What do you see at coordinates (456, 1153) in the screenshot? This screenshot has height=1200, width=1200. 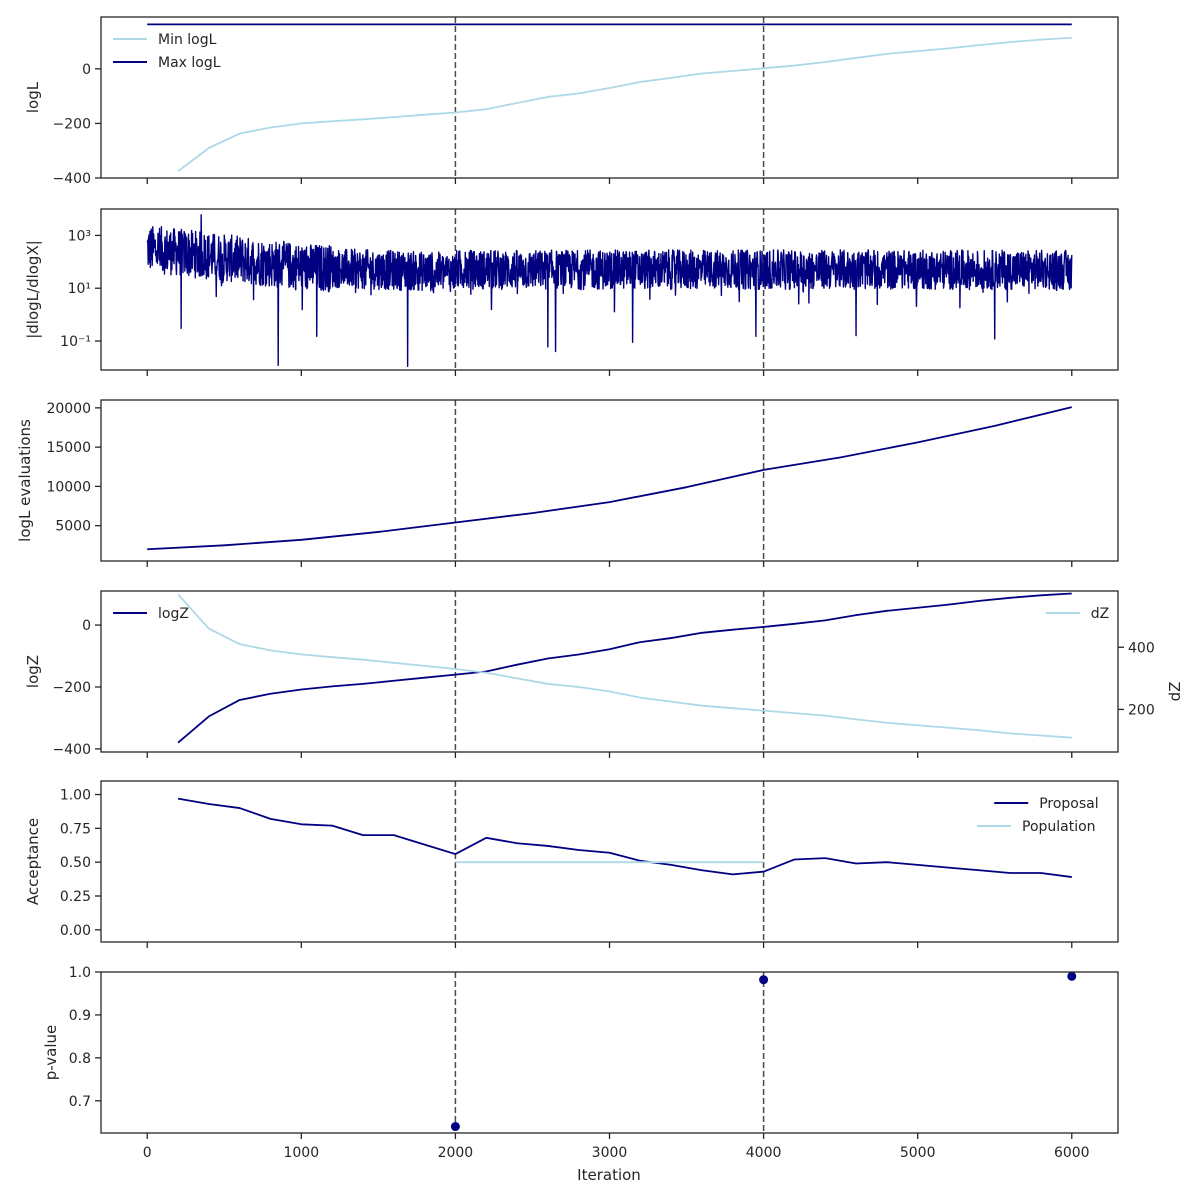 I see `x-tick-label: 2000` at bounding box center [456, 1153].